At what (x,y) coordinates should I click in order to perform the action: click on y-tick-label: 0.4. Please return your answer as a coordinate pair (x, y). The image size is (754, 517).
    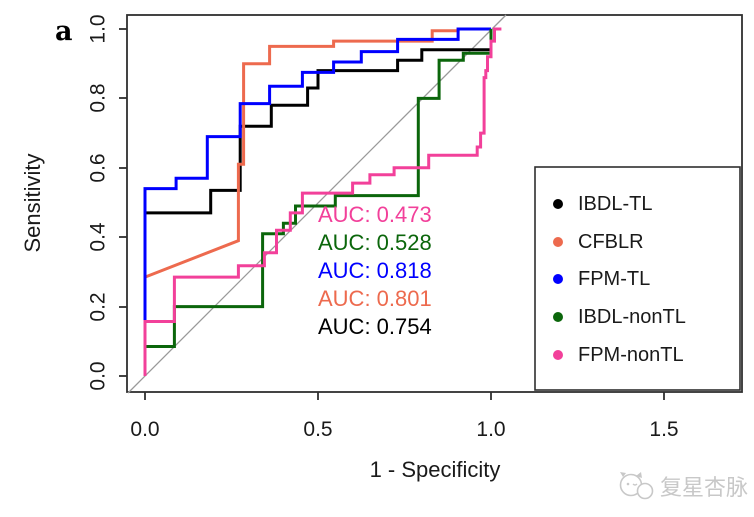
    Looking at the image, I should click on (98, 237).